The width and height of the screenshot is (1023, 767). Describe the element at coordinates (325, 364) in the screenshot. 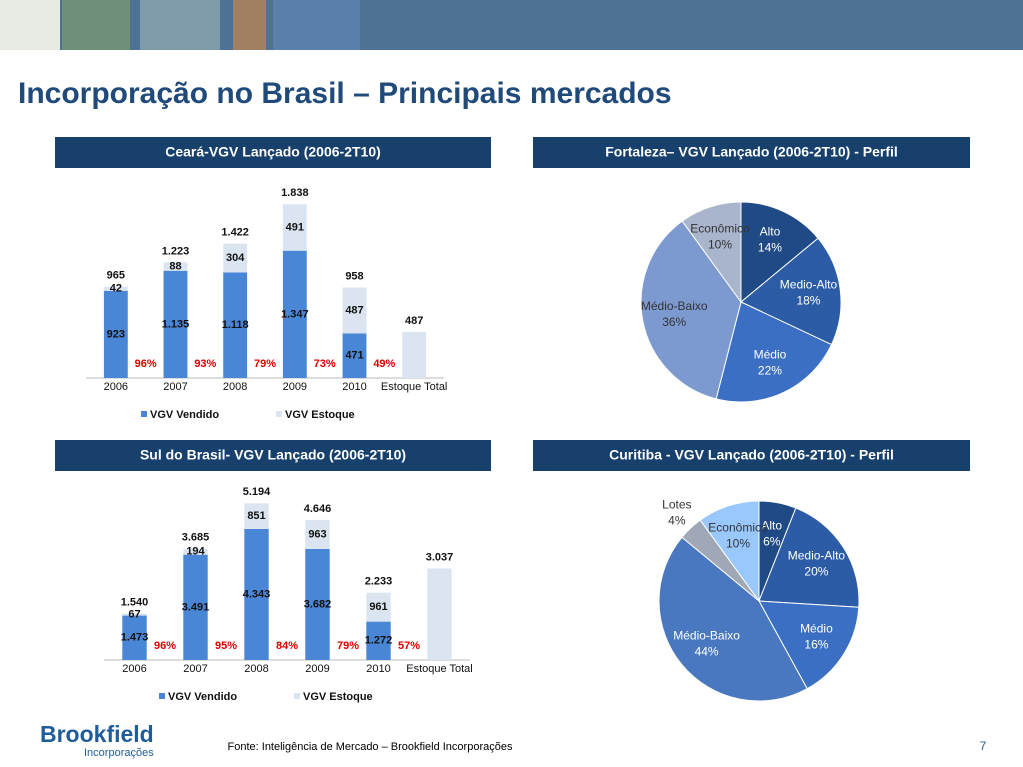

I see `sold-share-label: 73%` at that location.